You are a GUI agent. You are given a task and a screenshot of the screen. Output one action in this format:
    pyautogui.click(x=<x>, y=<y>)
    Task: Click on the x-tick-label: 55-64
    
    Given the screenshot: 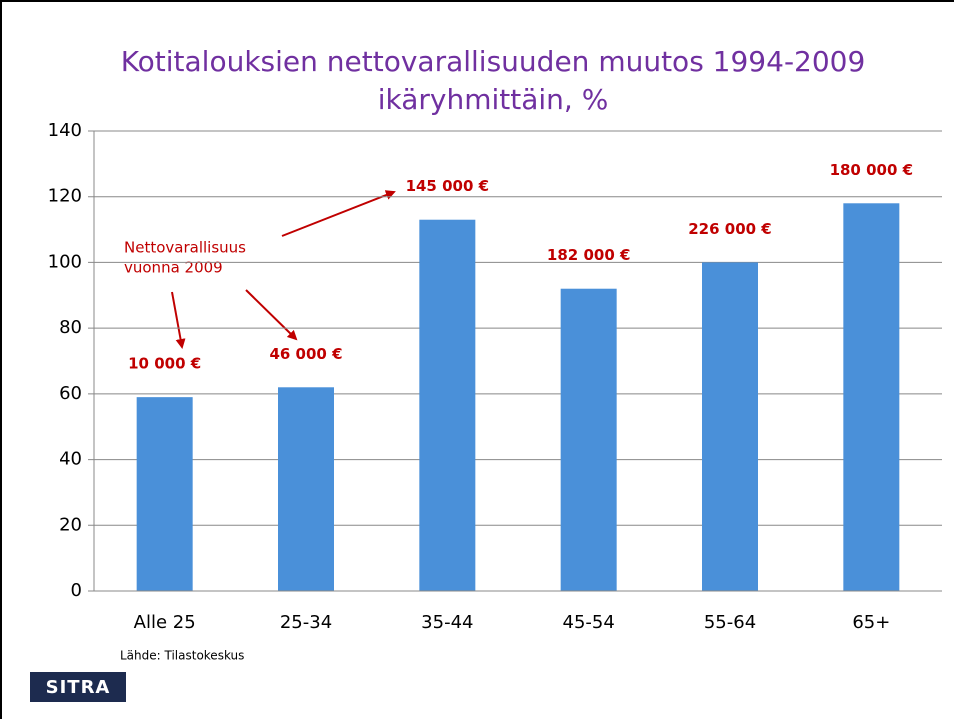 What is the action you would take?
    pyautogui.click(x=730, y=622)
    